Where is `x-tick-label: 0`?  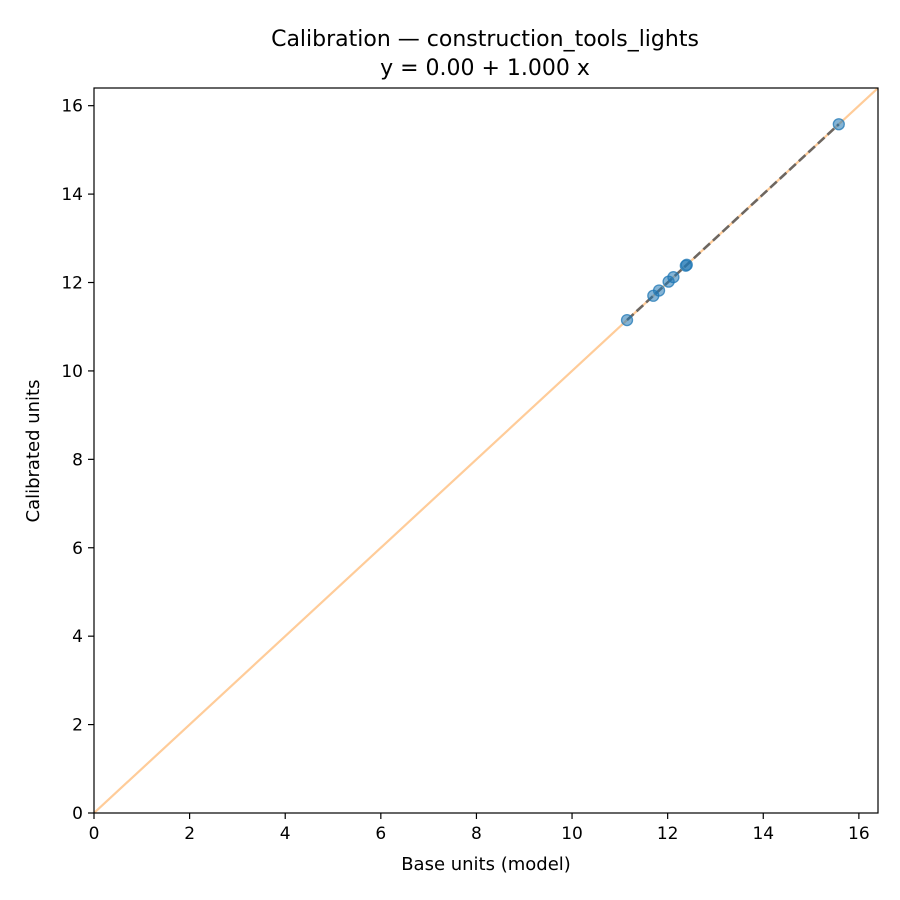
x-tick-label: 0 is located at coordinates (94, 834).